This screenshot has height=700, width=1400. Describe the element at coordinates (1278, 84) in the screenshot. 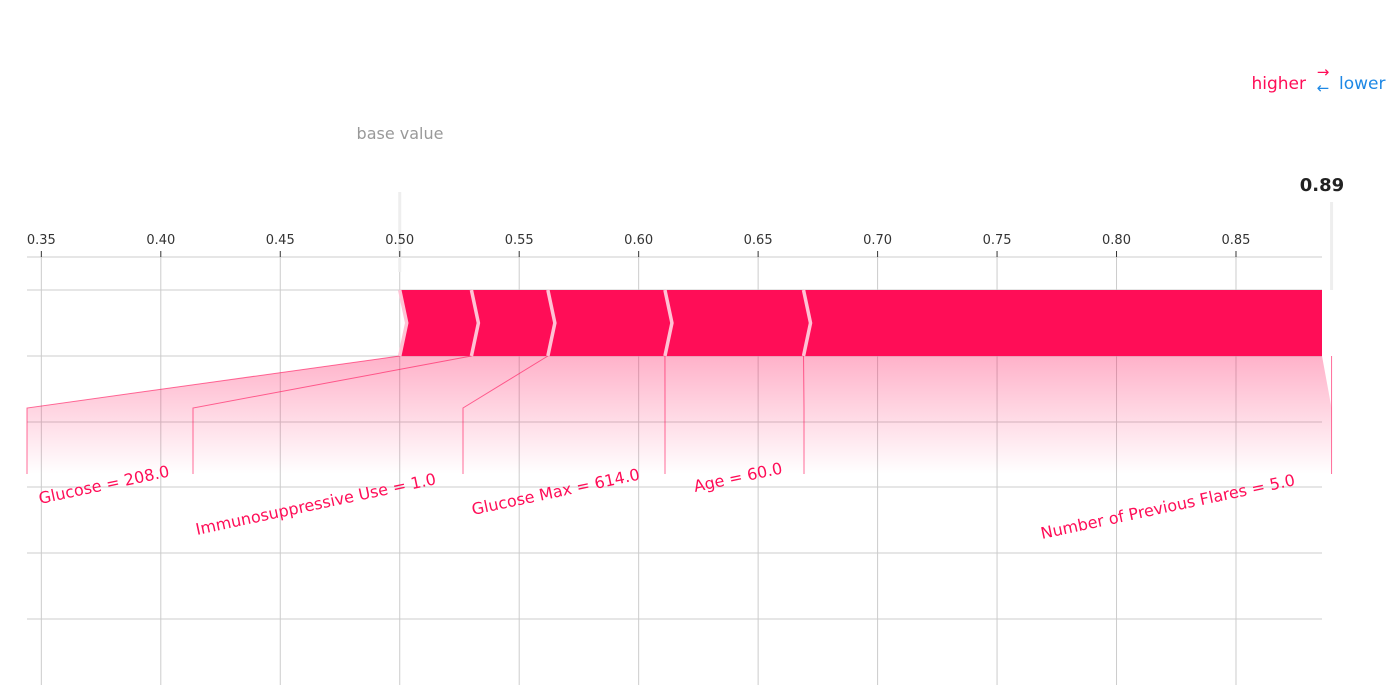

I see `legend-higher: higher` at that location.